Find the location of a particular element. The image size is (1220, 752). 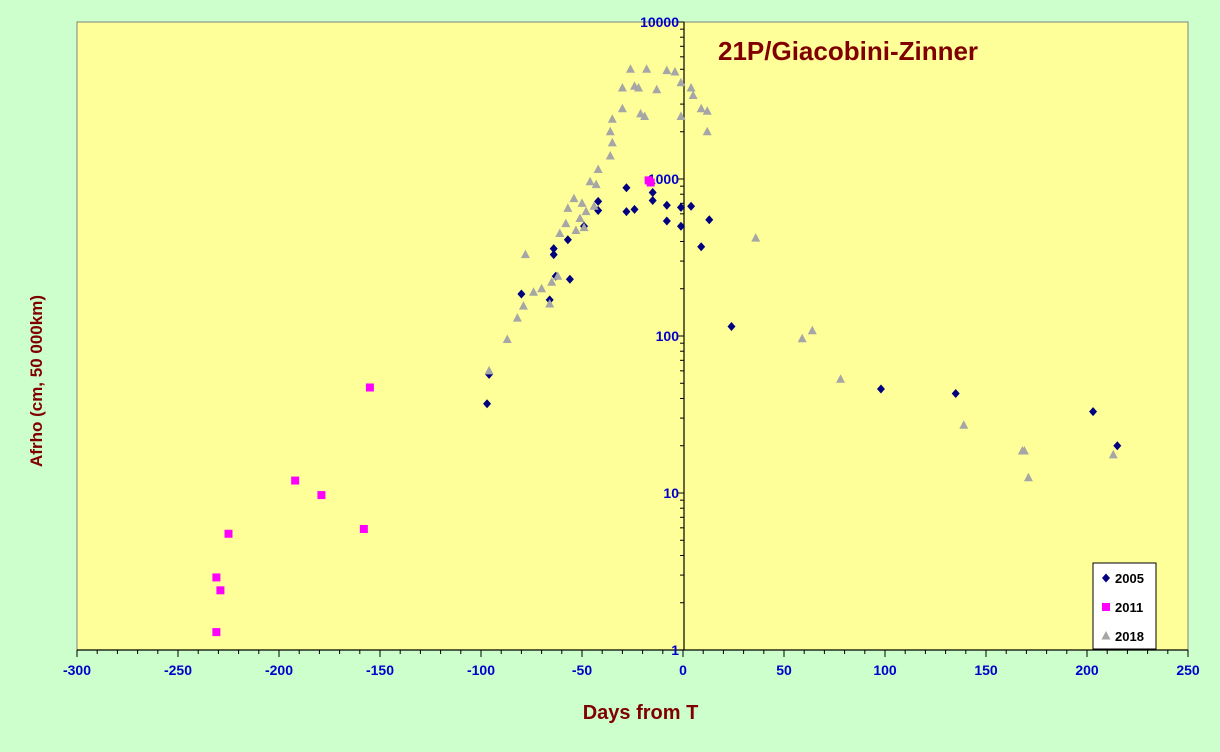

y-tick-label: 10000 is located at coordinates (659, 22).